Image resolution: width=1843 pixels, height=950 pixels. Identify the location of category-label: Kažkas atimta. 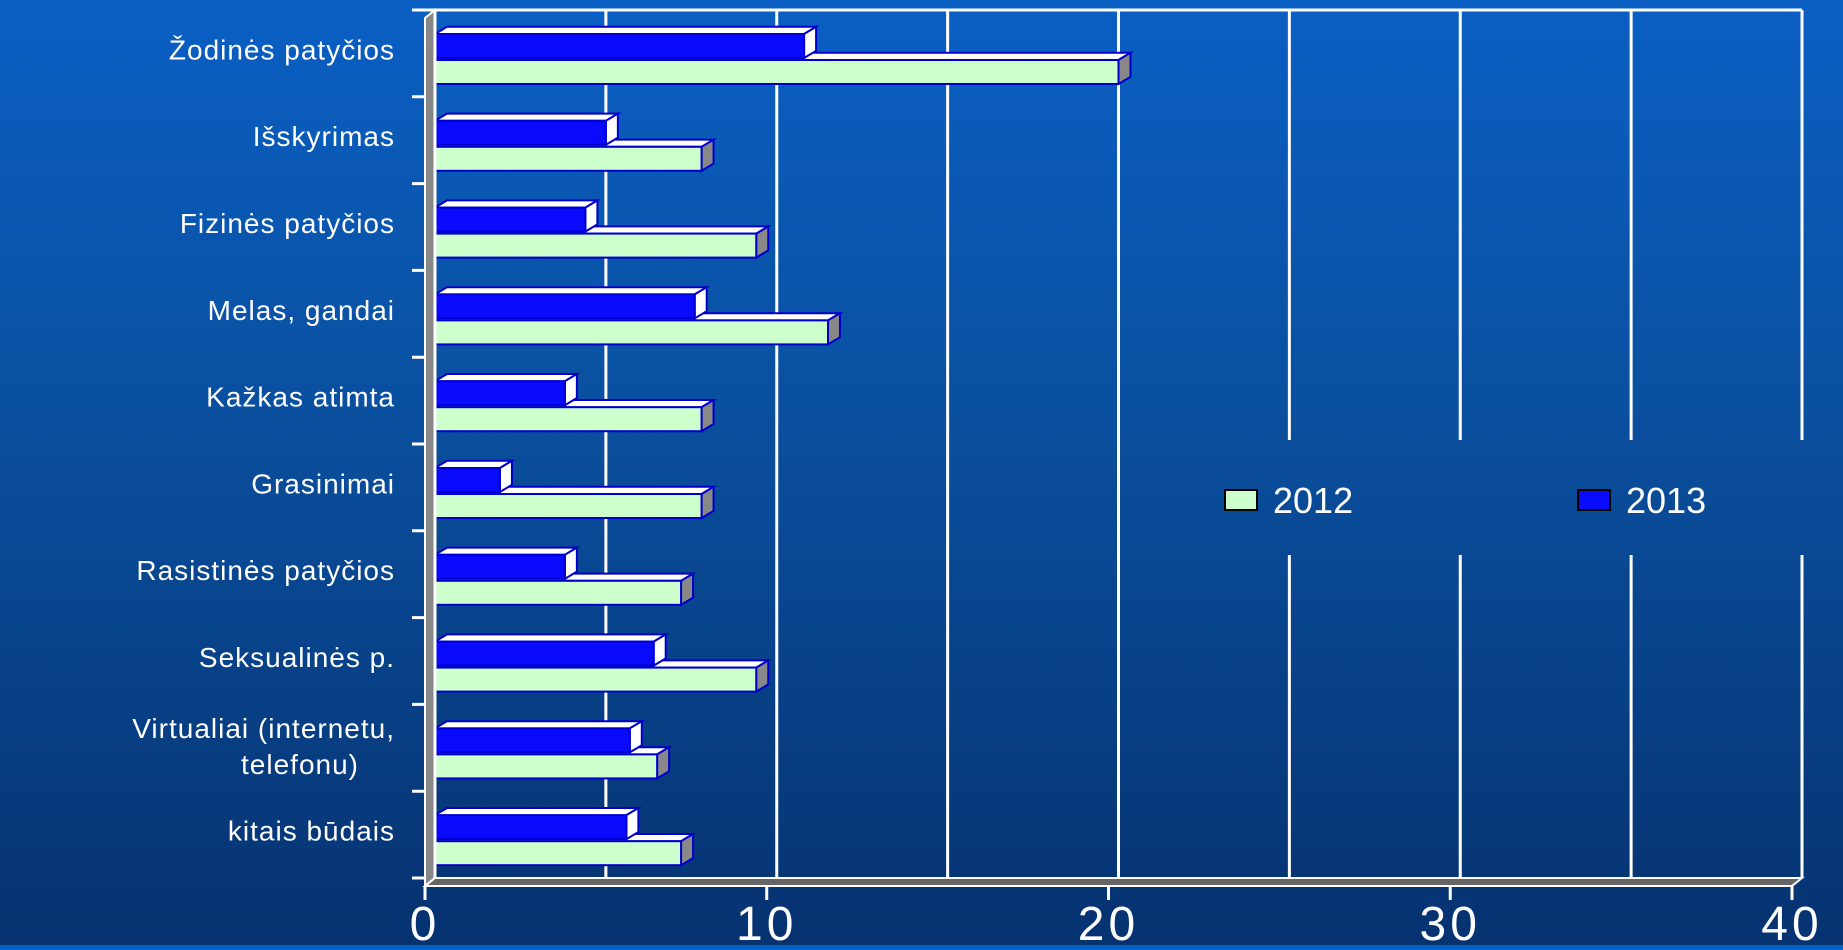
(300, 397).